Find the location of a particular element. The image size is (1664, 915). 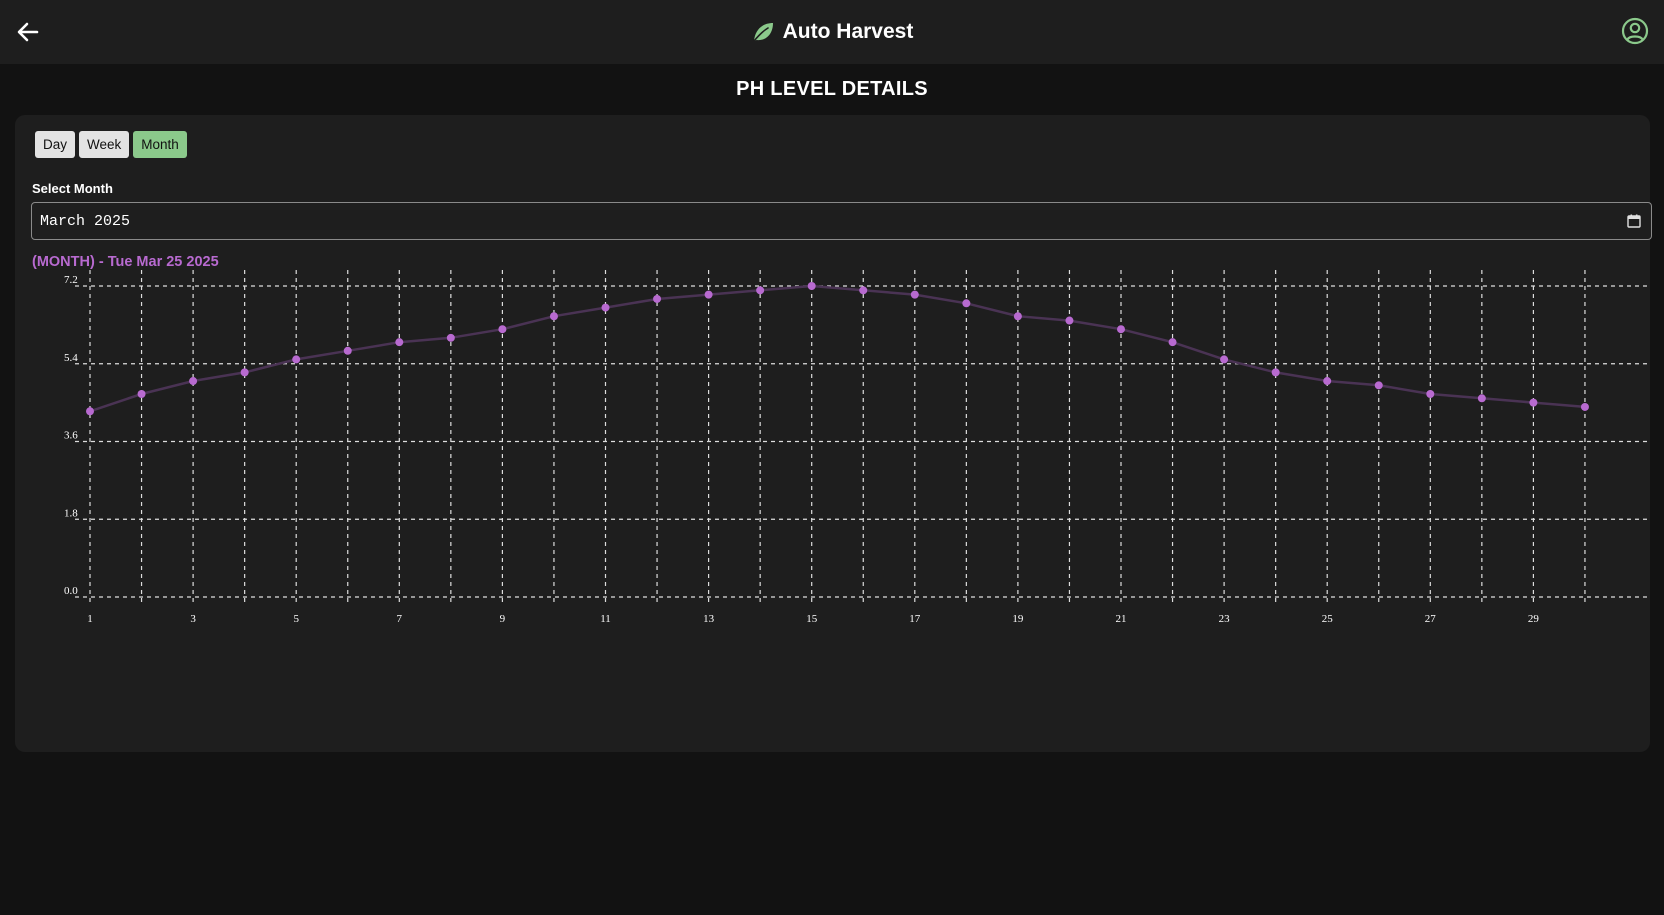

x-tick-label: 17 is located at coordinates (915, 619).